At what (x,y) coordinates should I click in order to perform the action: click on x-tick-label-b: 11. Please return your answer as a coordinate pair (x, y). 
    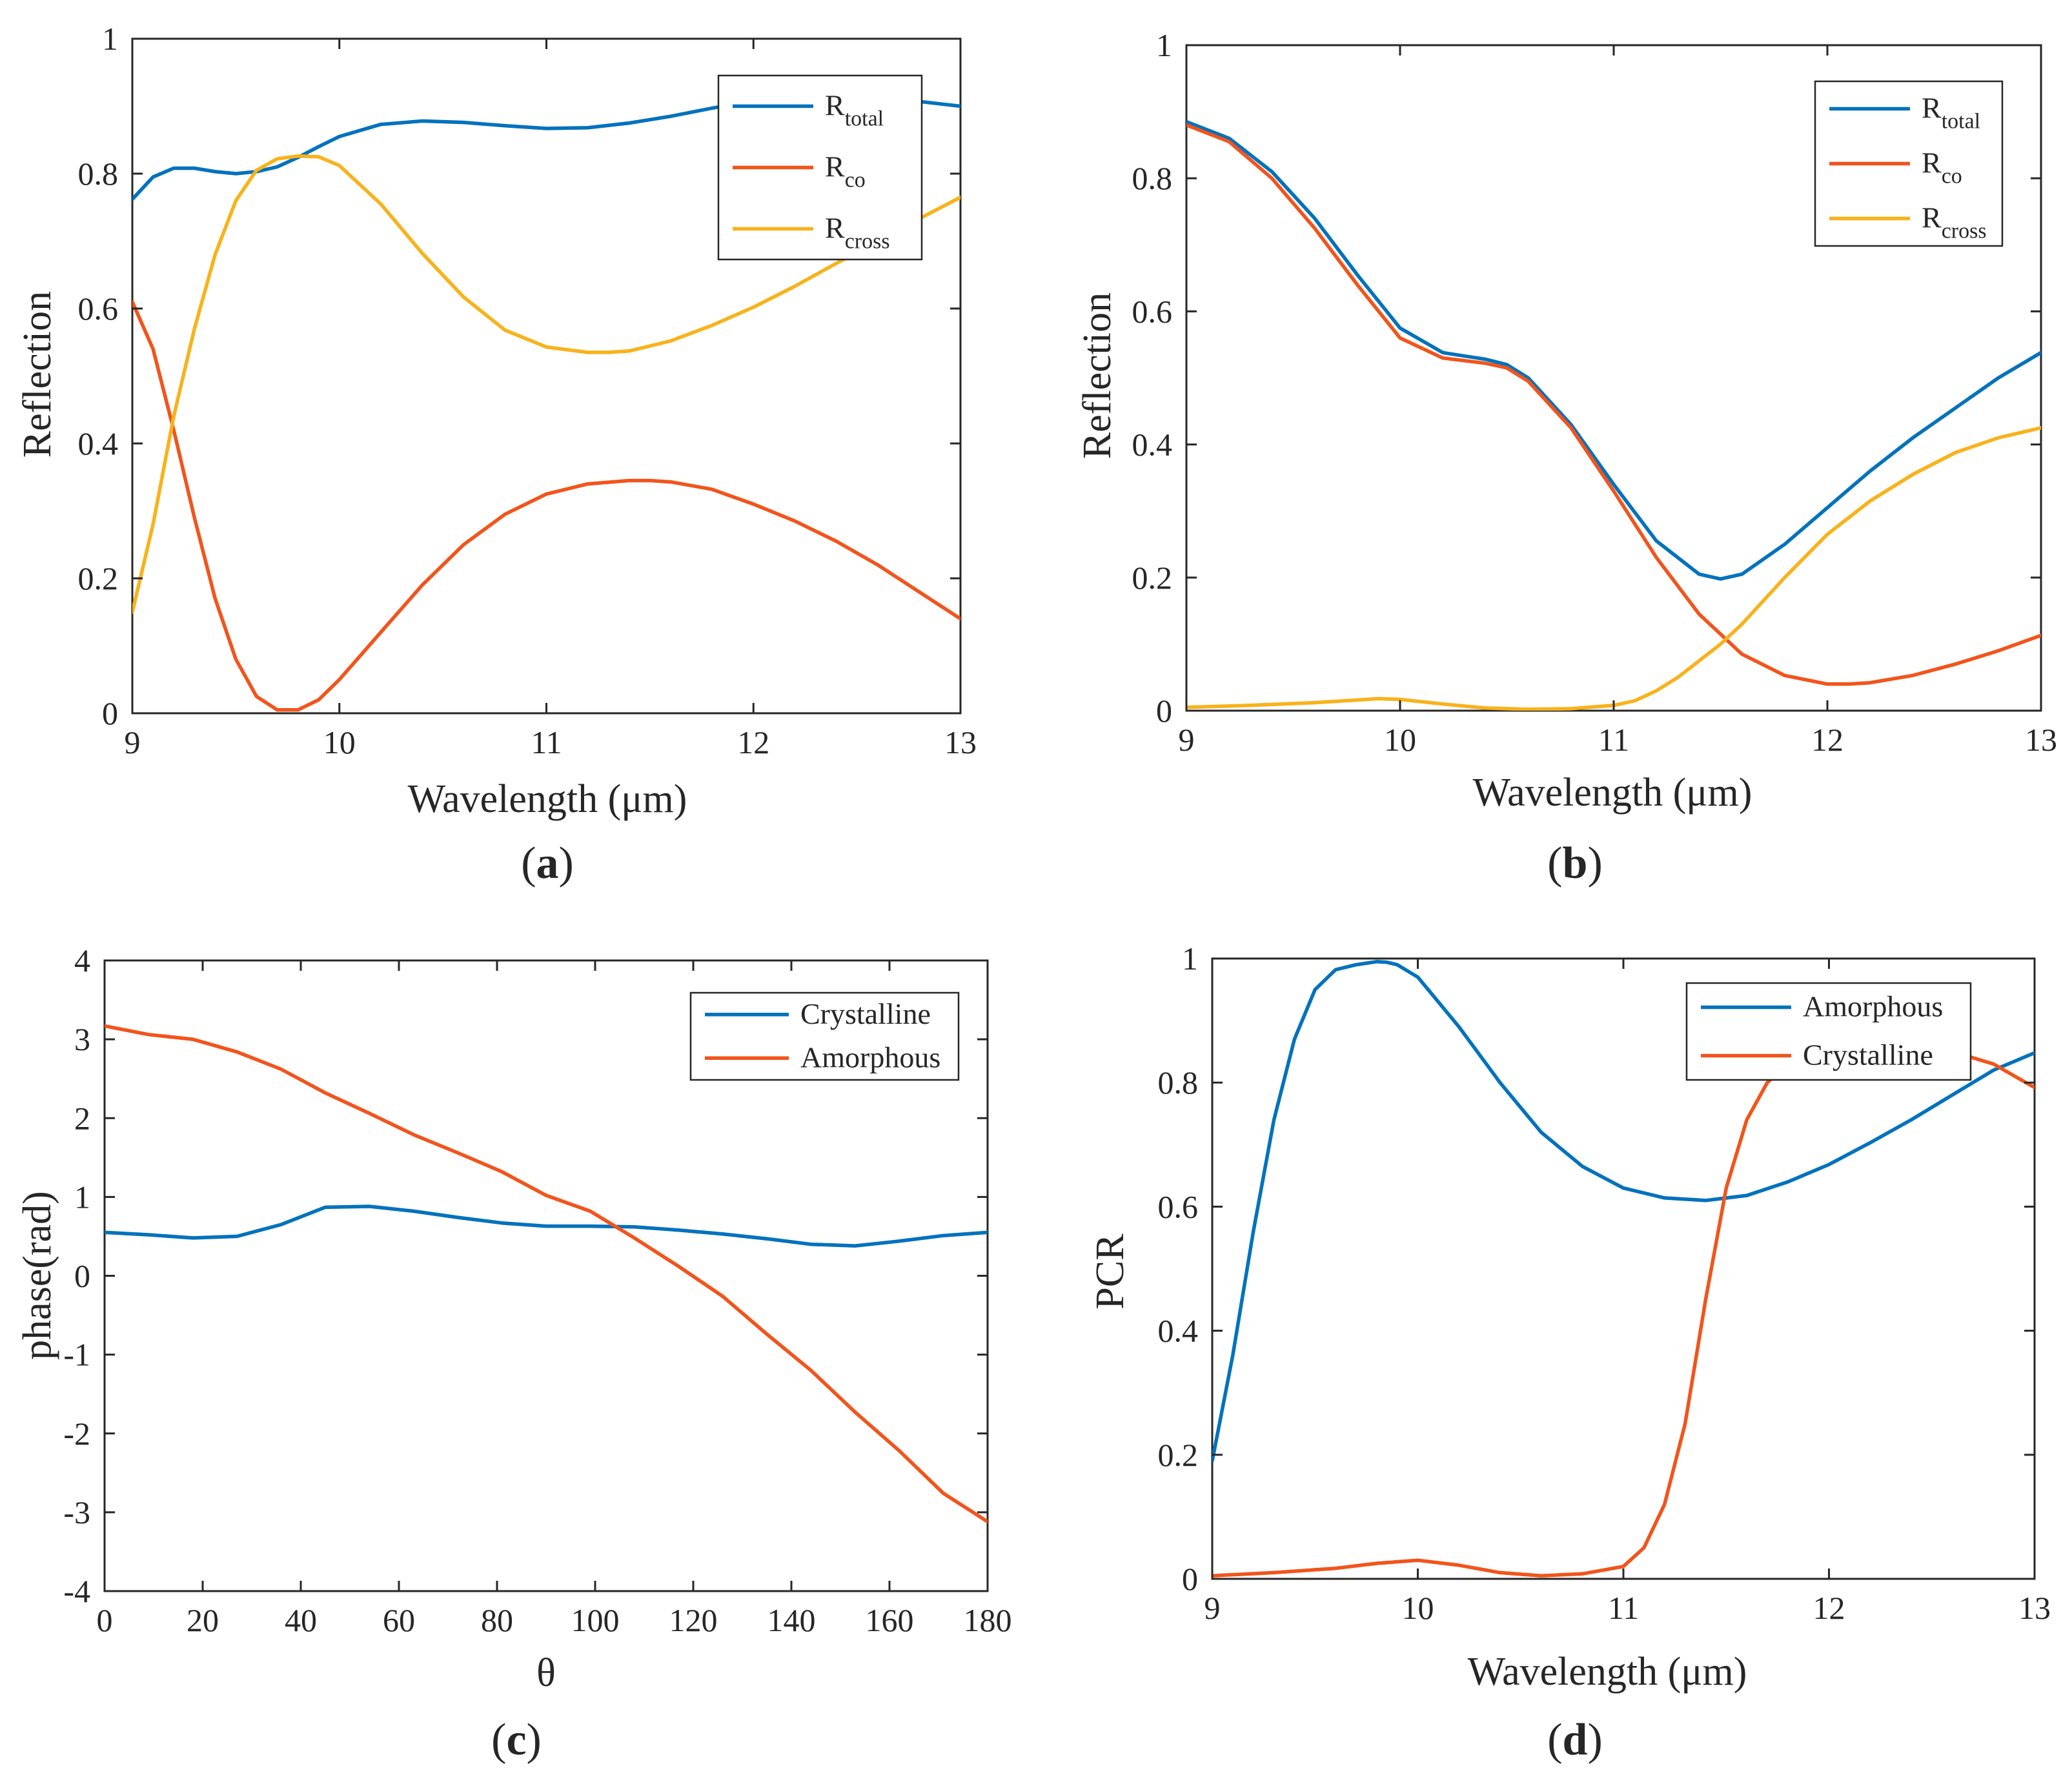
    Looking at the image, I should click on (1613, 740).